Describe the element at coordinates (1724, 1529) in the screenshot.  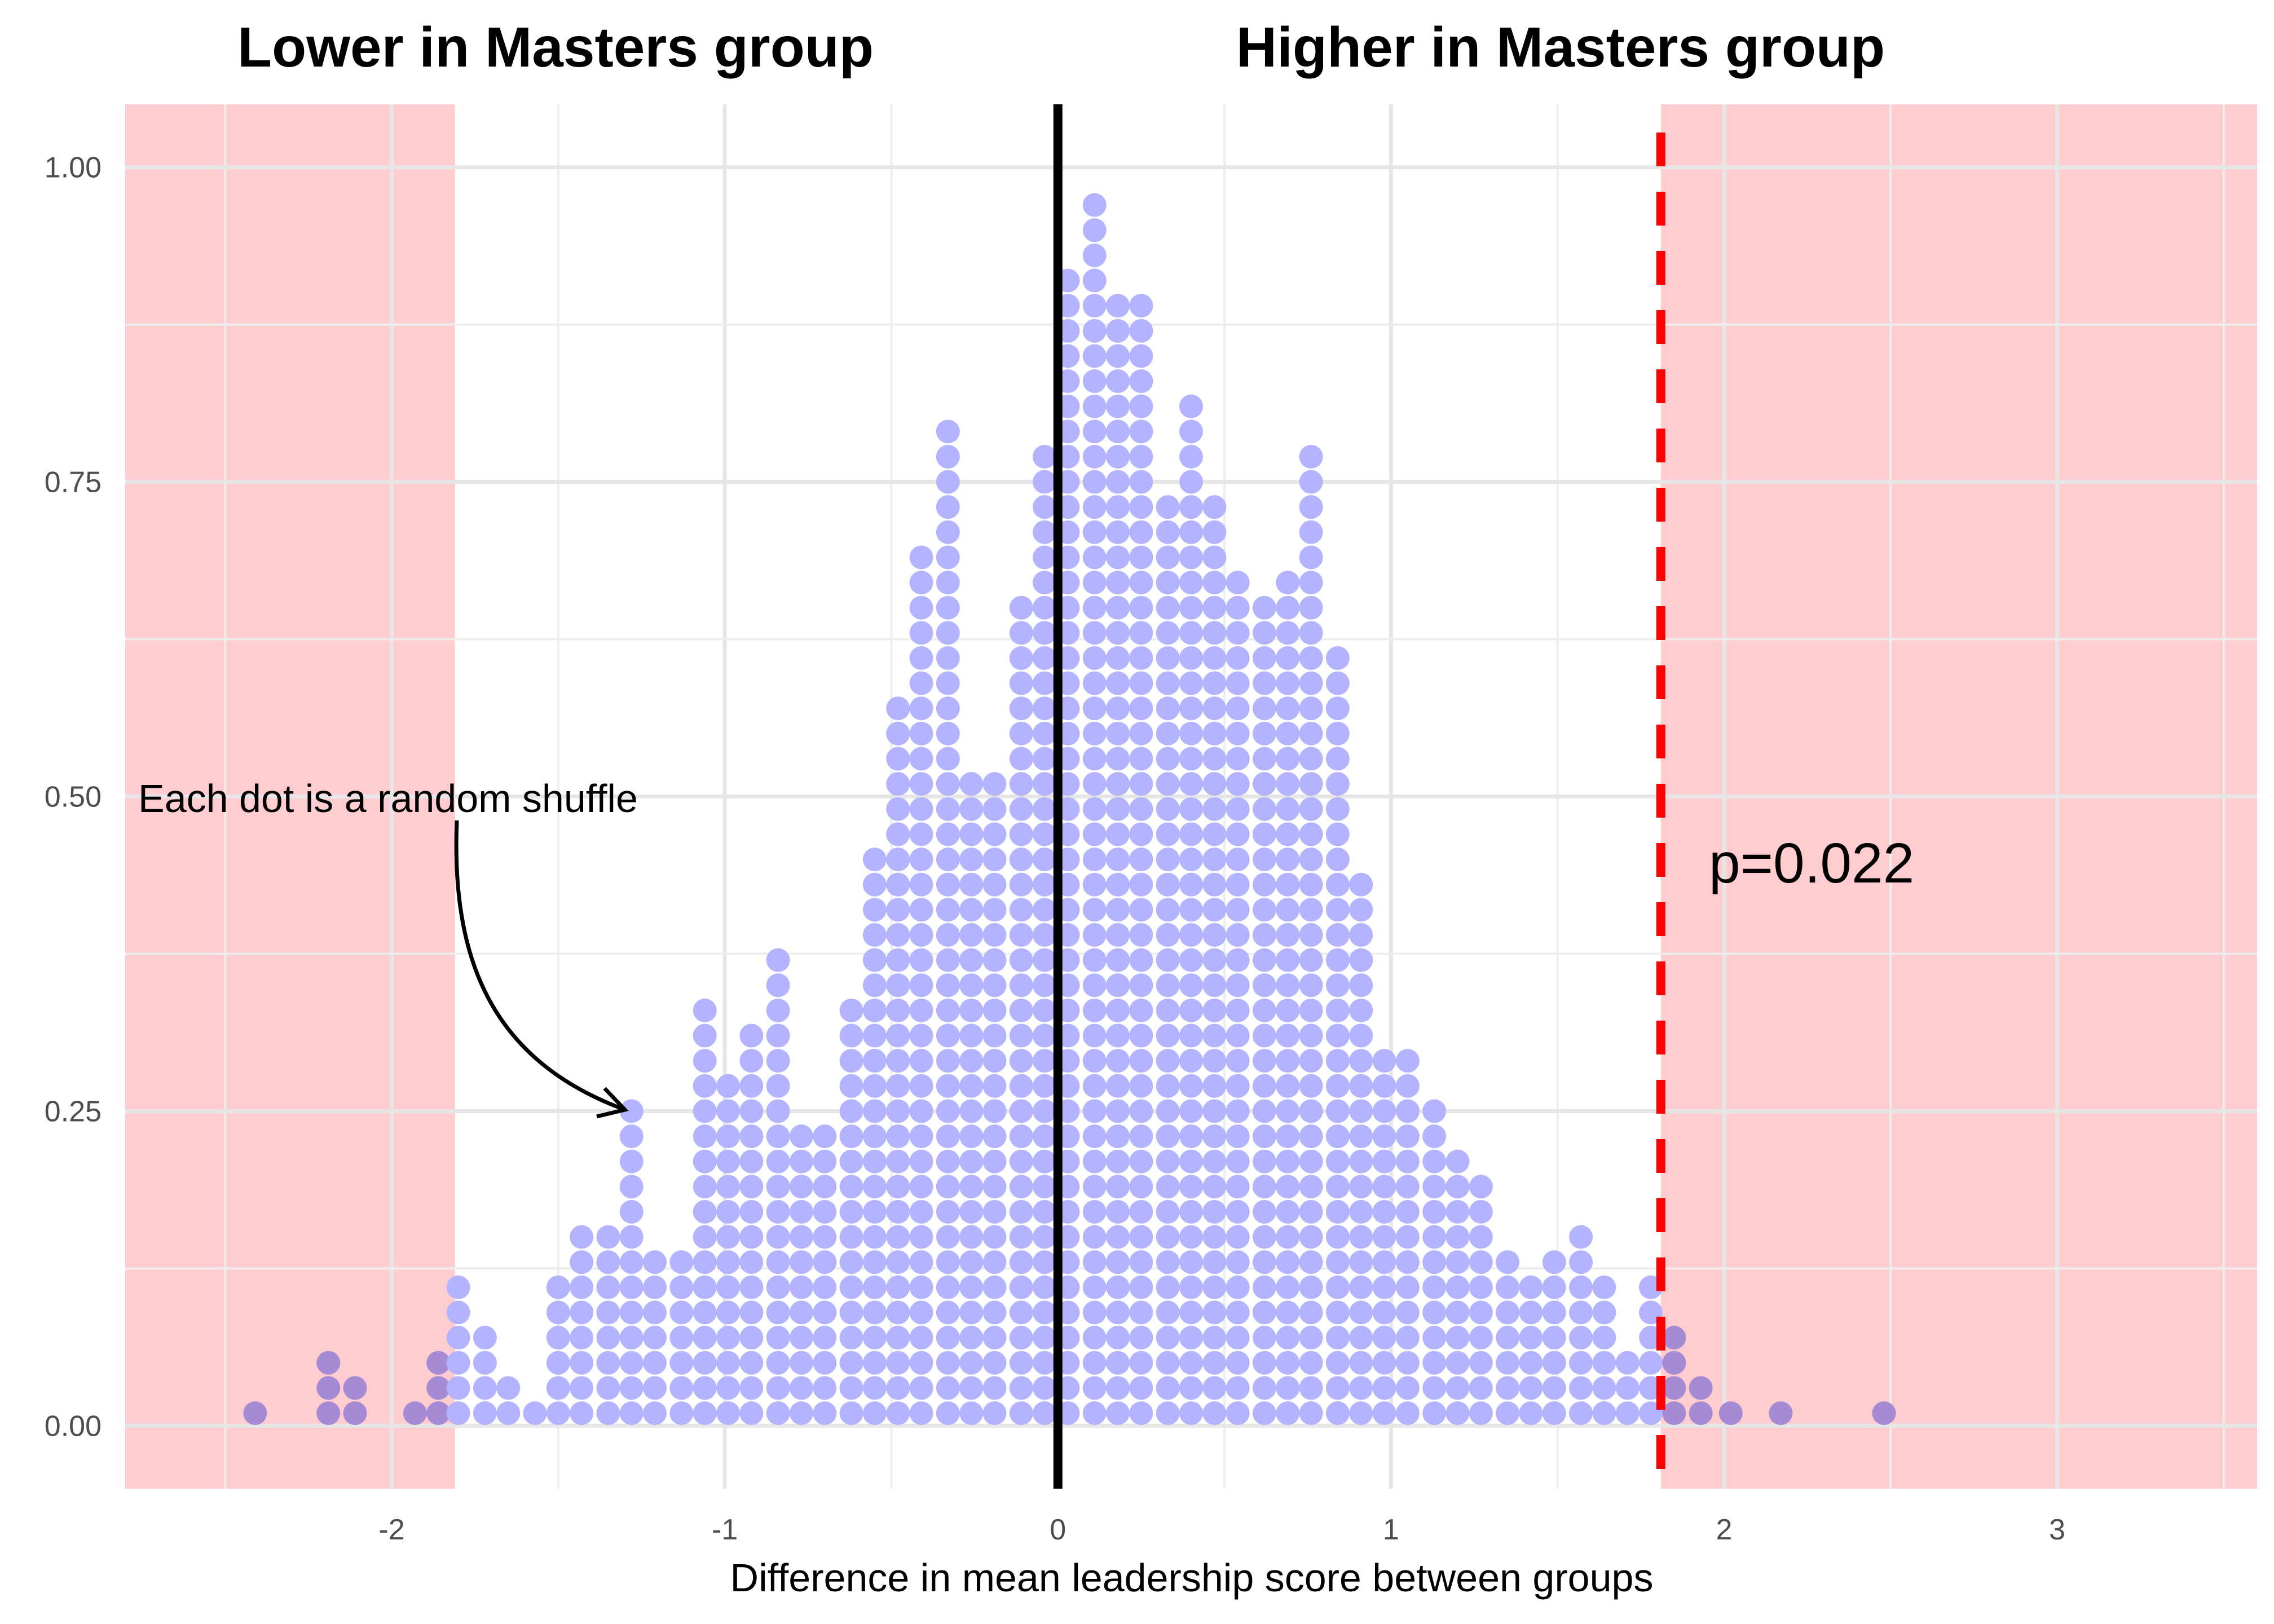
I see `x-tick-label: 2` at that location.